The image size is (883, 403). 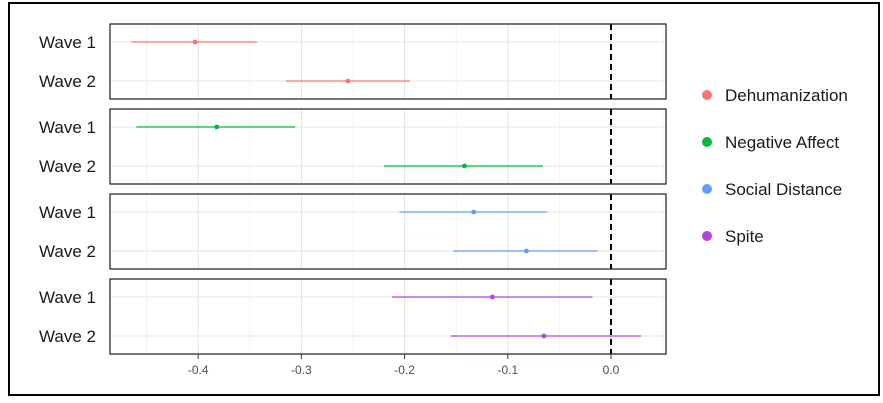 What do you see at coordinates (611, 370) in the screenshot?
I see `x-tick-label: 0.0` at bounding box center [611, 370].